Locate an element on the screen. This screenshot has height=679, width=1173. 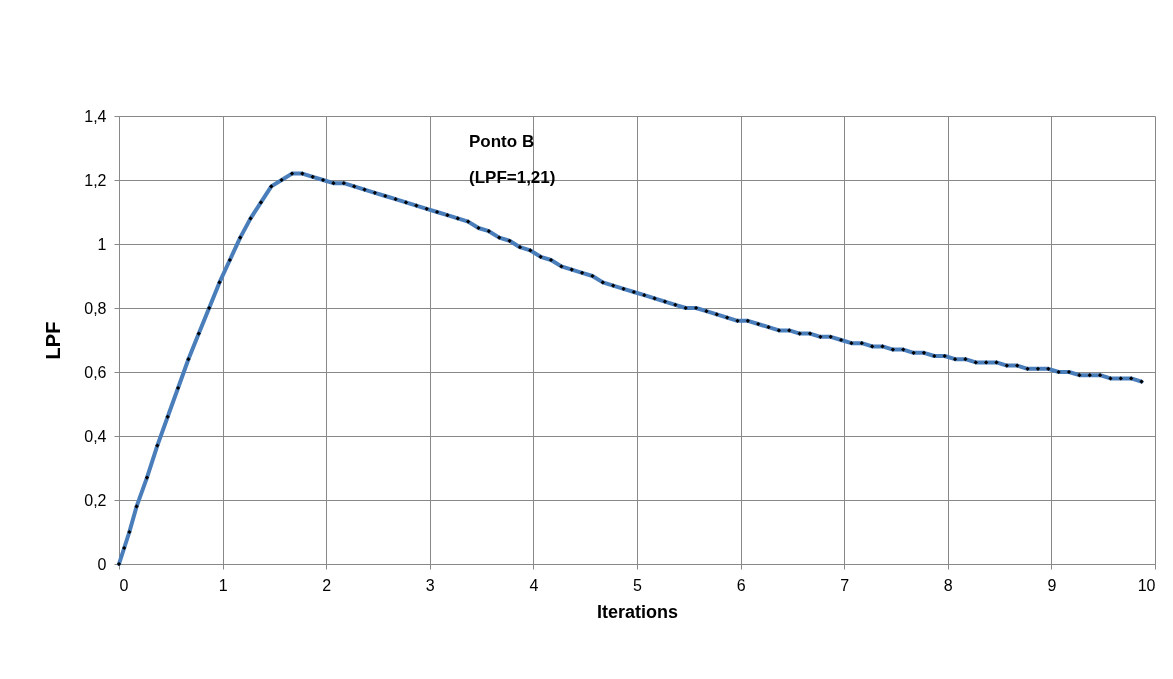
y-tick-label: 1 is located at coordinates (102, 244).